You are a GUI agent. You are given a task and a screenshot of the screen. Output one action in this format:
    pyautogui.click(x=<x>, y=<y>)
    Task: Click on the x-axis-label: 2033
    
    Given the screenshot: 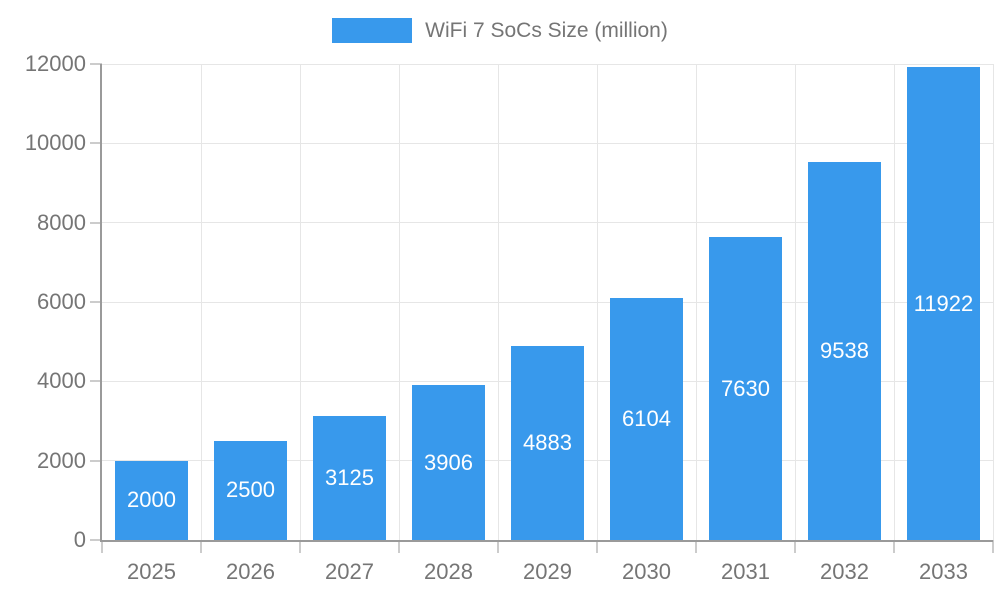 What is the action you would take?
    pyautogui.click(x=943, y=571)
    